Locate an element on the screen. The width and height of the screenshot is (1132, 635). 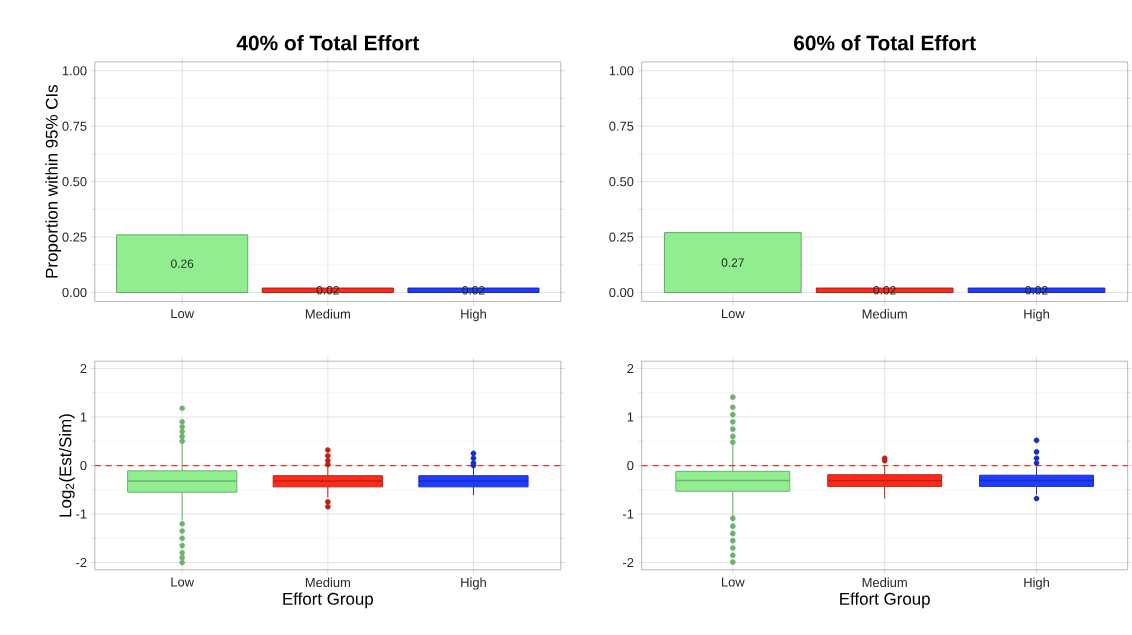
y-axis-title: Proportion within 95% CIs is located at coordinates (53, 181).